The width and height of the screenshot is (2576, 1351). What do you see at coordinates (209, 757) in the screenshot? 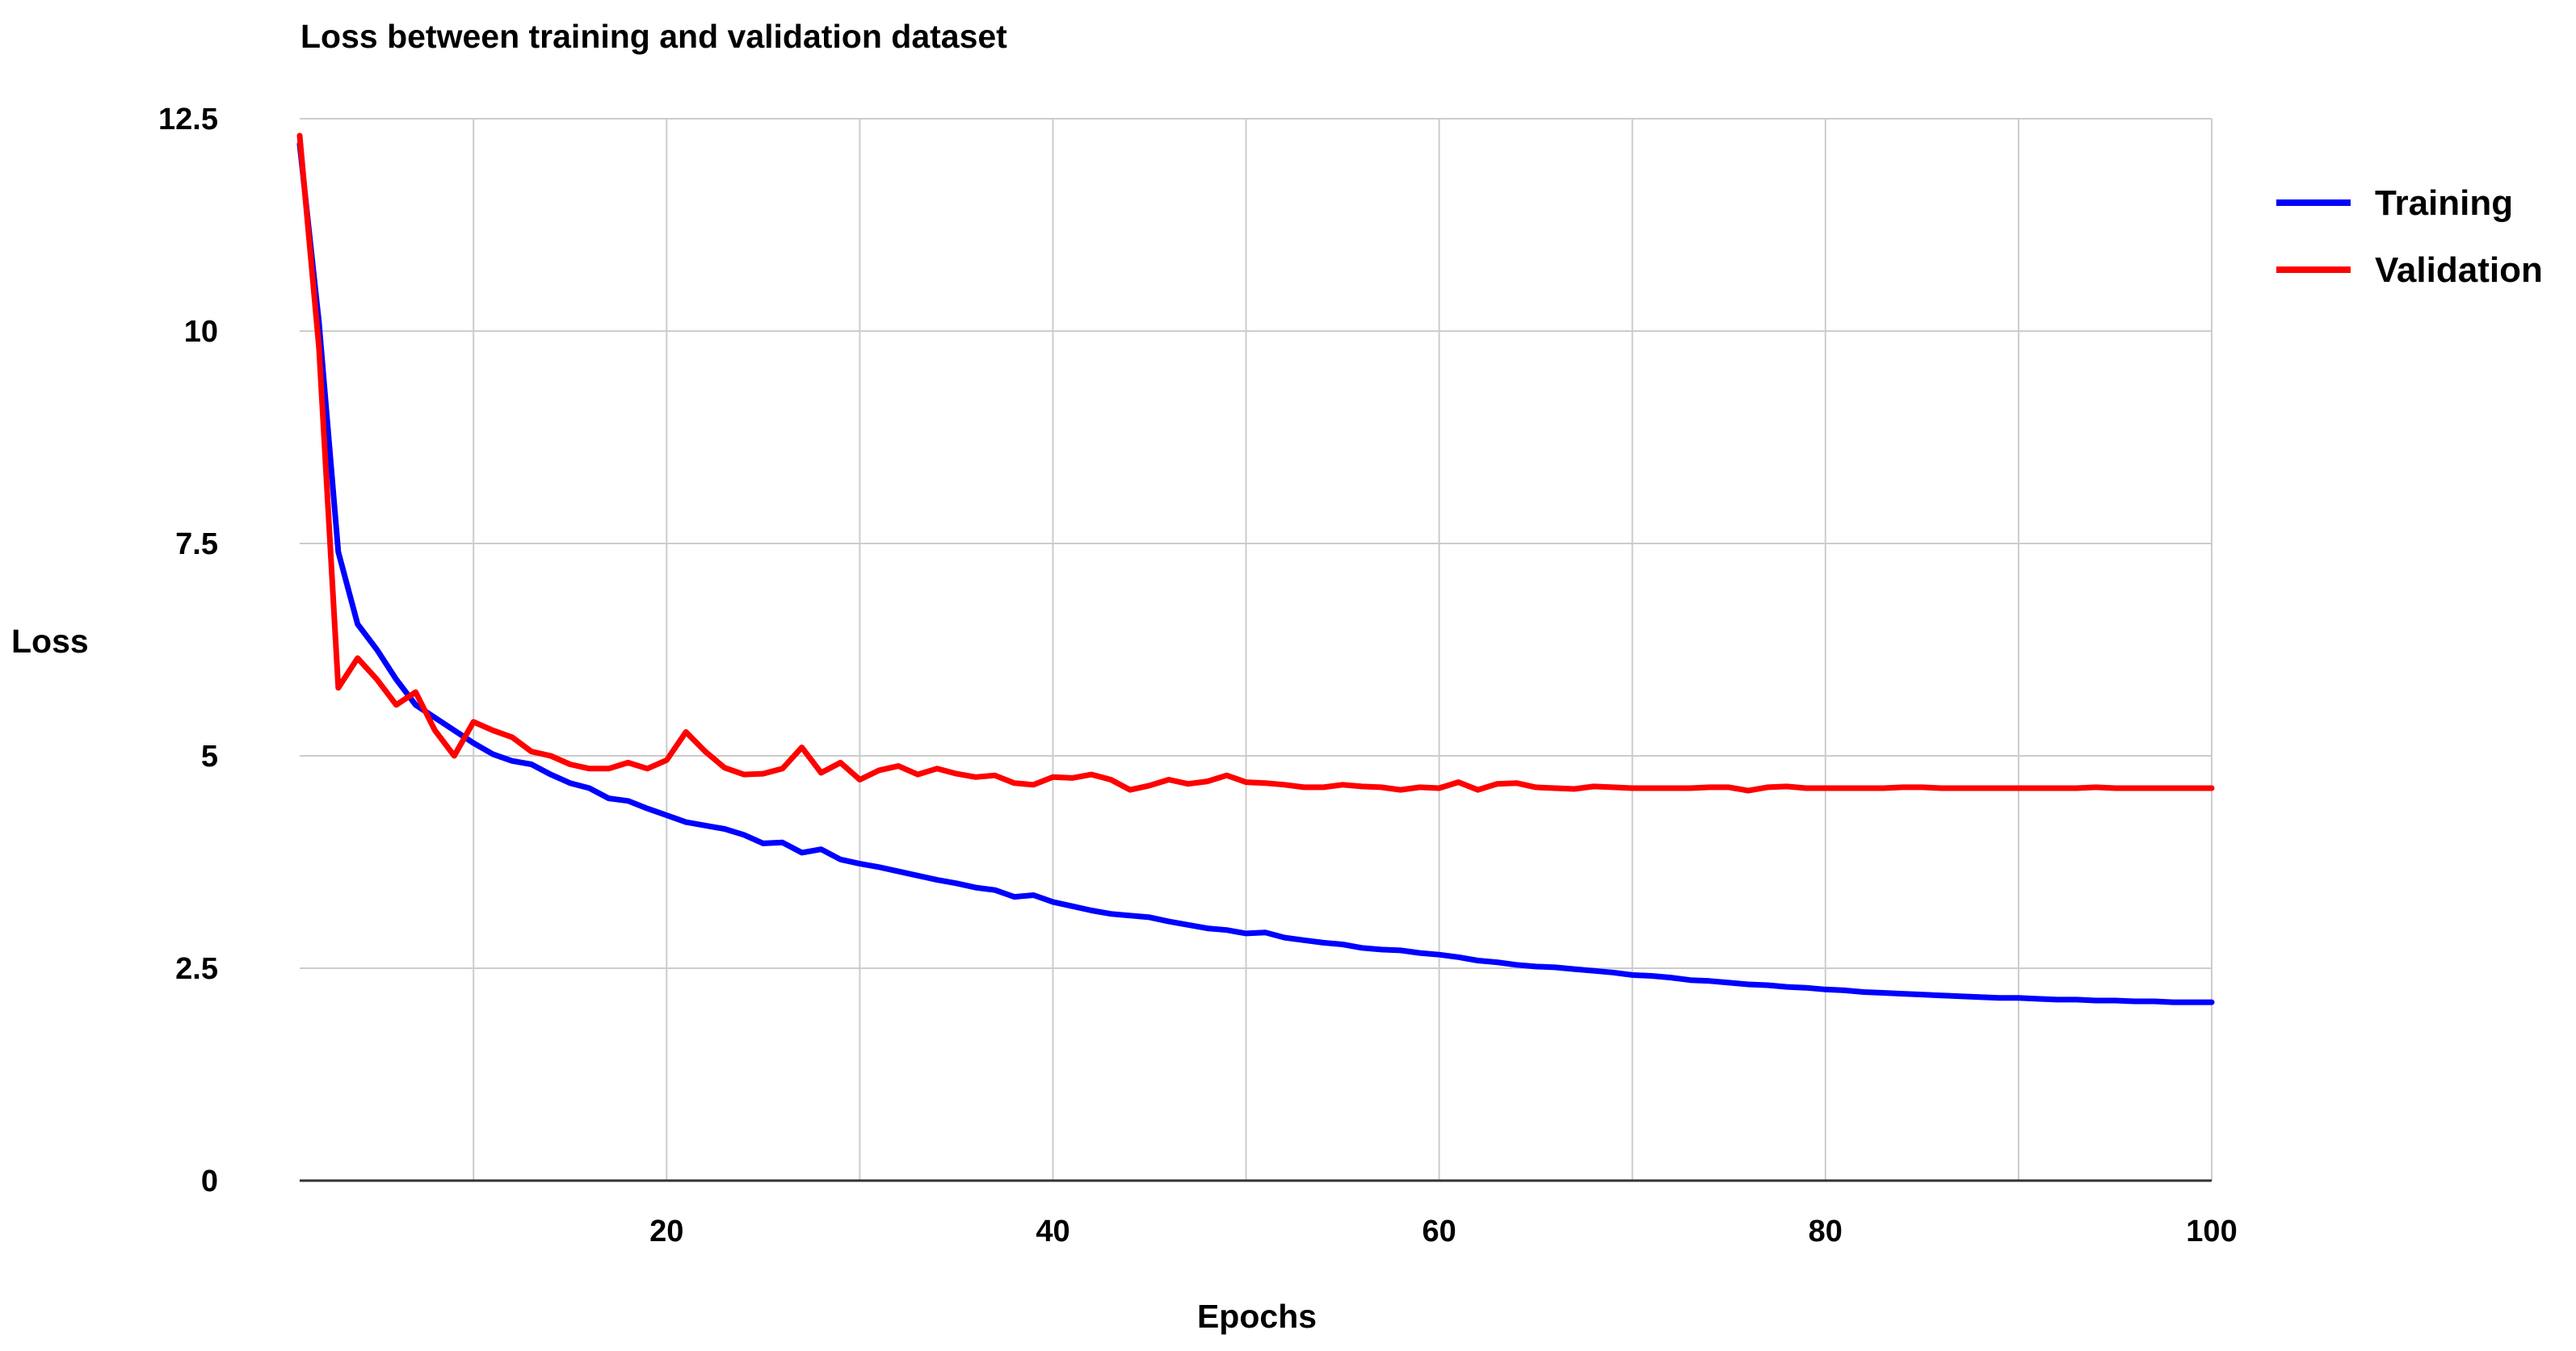
I see `y-tick-label: 5` at bounding box center [209, 757].